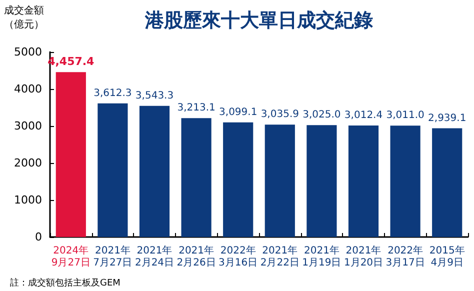 This screenshot has width=474, height=291. What do you see at coordinates (238, 112) in the screenshot?
I see `data-label: 3,099.1` at bounding box center [238, 112].